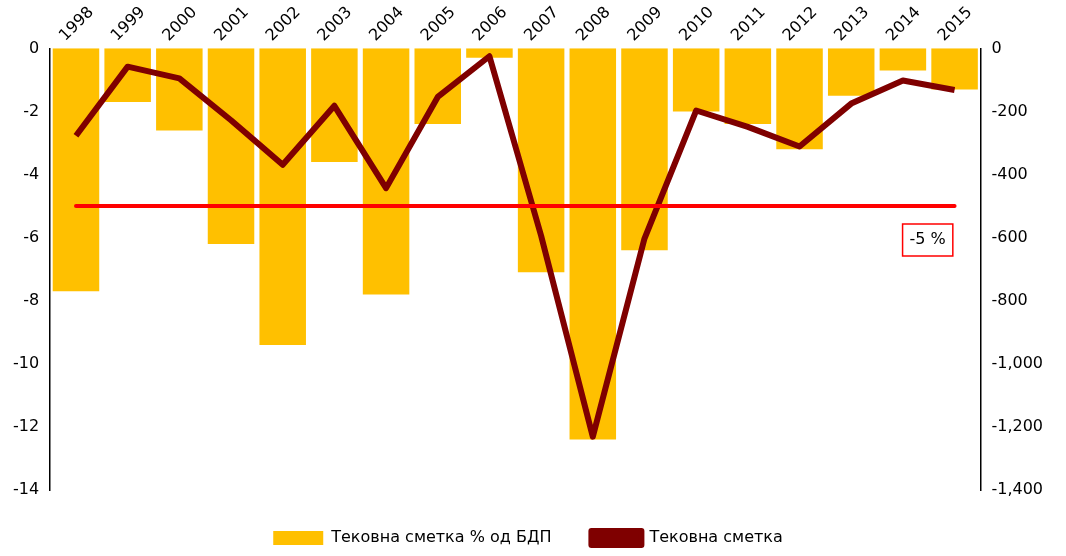 Image resolution: width=1066 pixels, height=556 pixels. I want to click on legend-label: Тековна сметка % од БДП, so click(441, 537).